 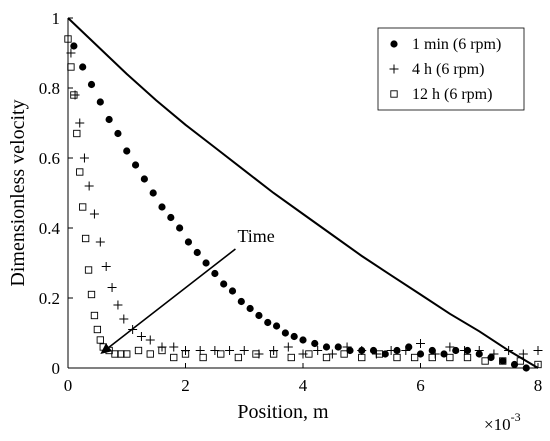 I want to click on y-ticks: 0 0.2 0.4 0.6 0.8 1, so click(x=56, y=193).